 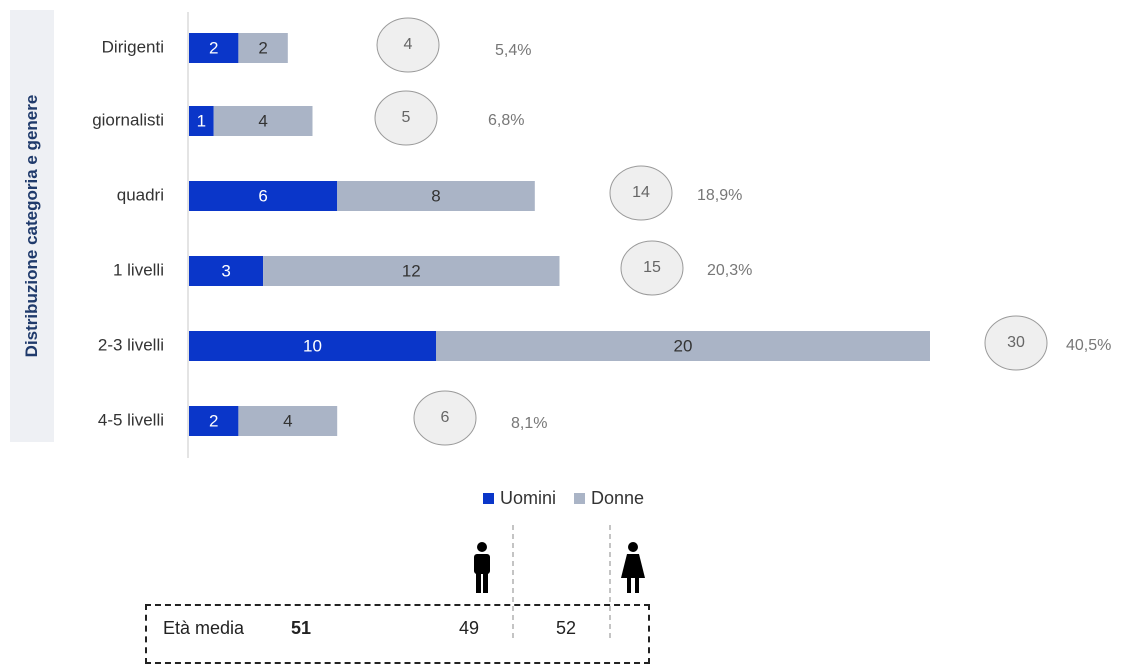 I want to click on legend-label-women: Donne, so click(x=618, y=498).